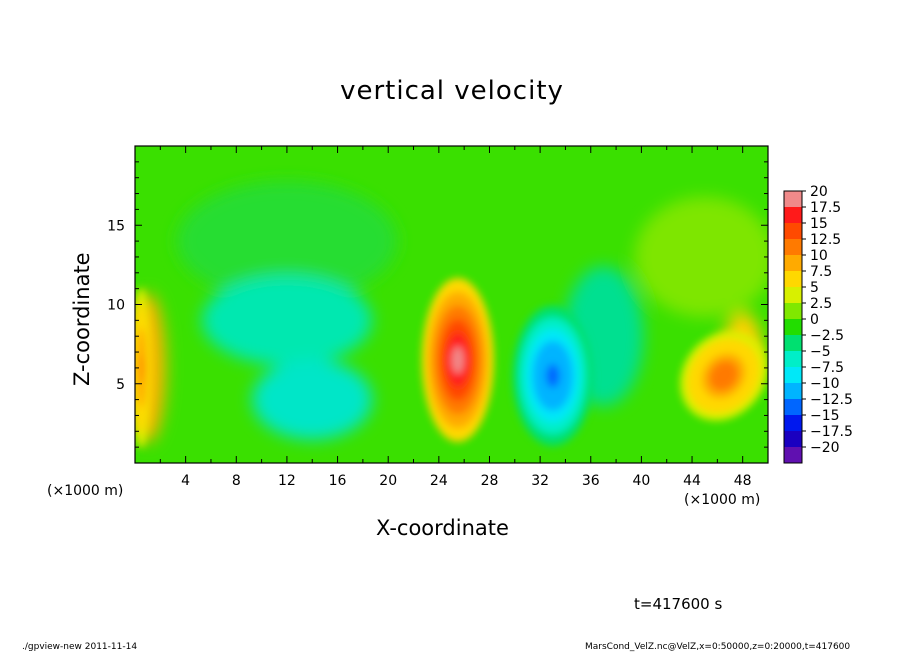 This screenshot has height=654, width=904. What do you see at coordinates (825, 448) in the screenshot?
I see `colorbar-label: −20` at bounding box center [825, 448].